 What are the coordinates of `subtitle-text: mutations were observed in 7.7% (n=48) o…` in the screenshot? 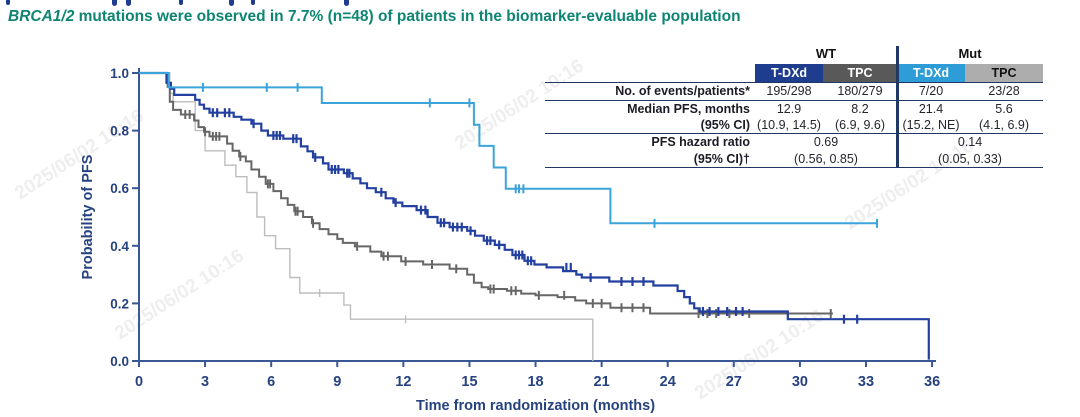 It's located at (407, 16).